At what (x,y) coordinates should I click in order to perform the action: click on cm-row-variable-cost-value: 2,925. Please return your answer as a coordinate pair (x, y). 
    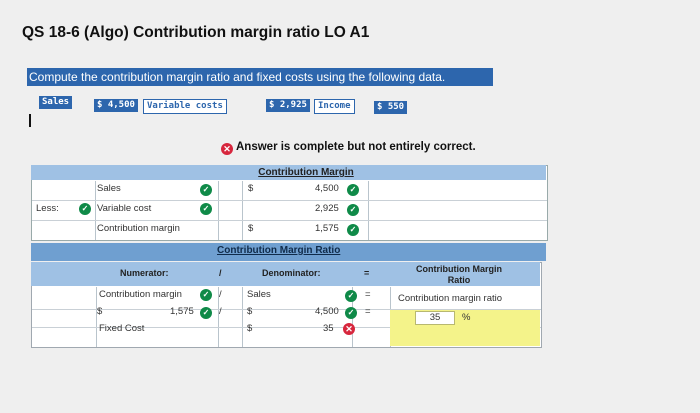
    Looking at the image, I should click on (327, 208).